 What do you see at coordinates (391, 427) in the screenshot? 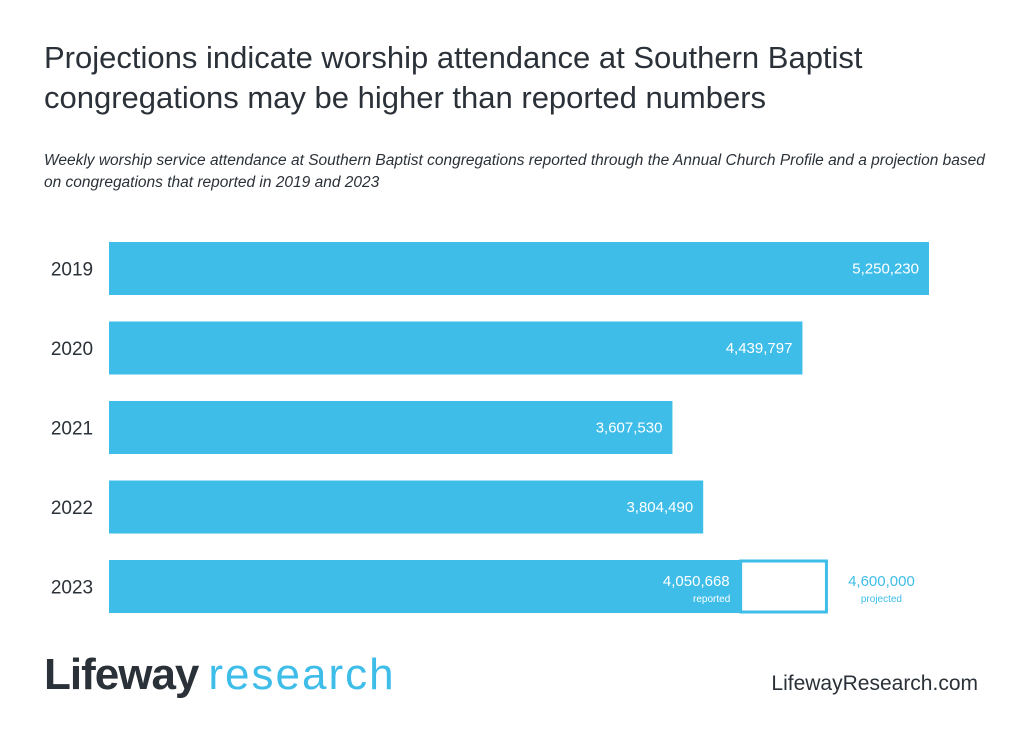
I see `bar-2021` at bounding box center [391, 427].